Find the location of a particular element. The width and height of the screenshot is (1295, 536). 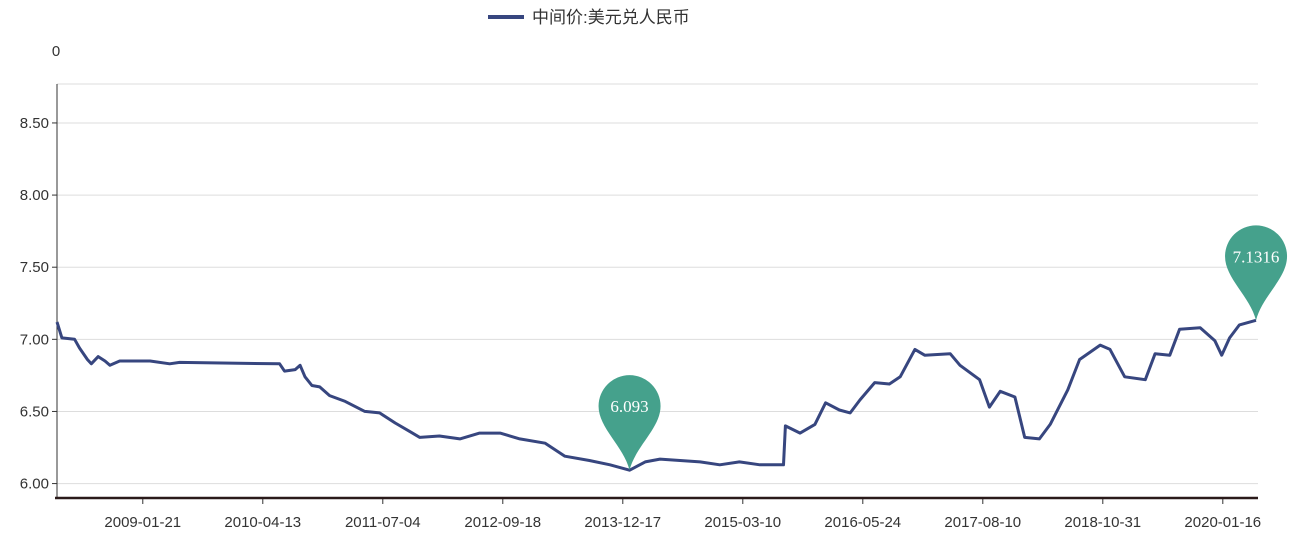

x-tick-label: 2010-04-13 is located at coordinates (262, 522).